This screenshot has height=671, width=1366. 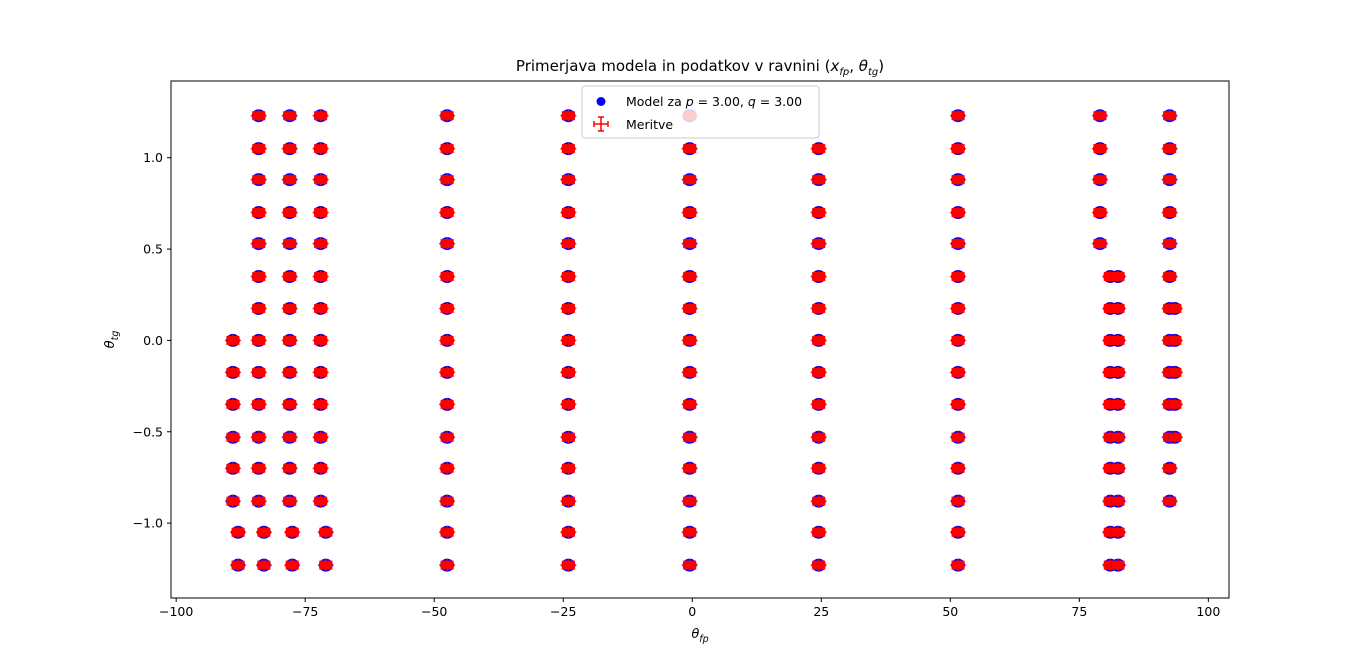 What do you see at coordinates (821, 611) in the screenshot?
I see `x-tick-label: 25` at bounding box center [821, 611].